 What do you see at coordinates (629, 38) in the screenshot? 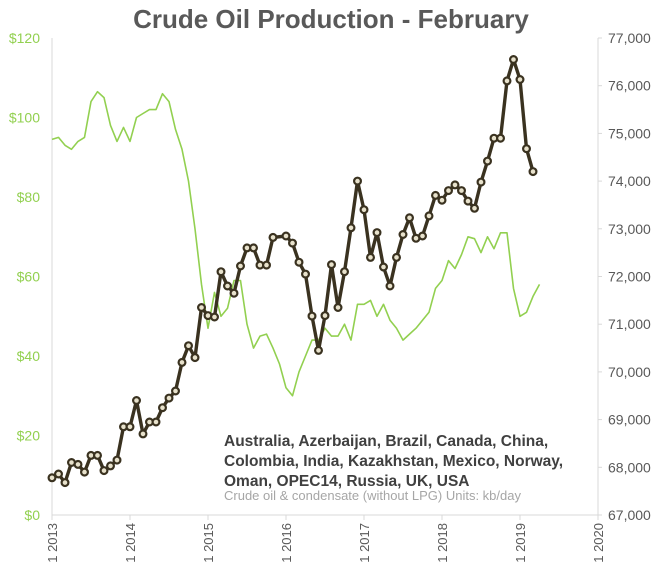
I see `y-right-tick-label: 77,000` at bounding box center [629, 38].